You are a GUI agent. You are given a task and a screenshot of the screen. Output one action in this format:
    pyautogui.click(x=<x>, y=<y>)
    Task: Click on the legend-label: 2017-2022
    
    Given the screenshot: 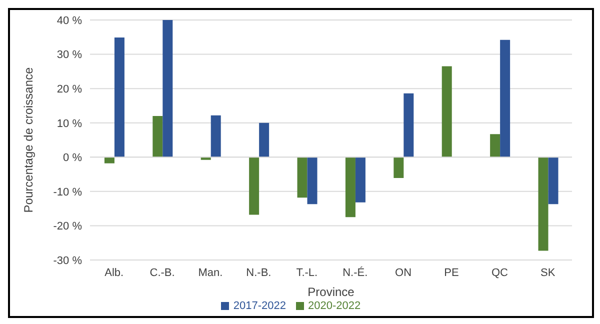 What is the action you would take?
    pyautogui.click(x=259, y=306)
    